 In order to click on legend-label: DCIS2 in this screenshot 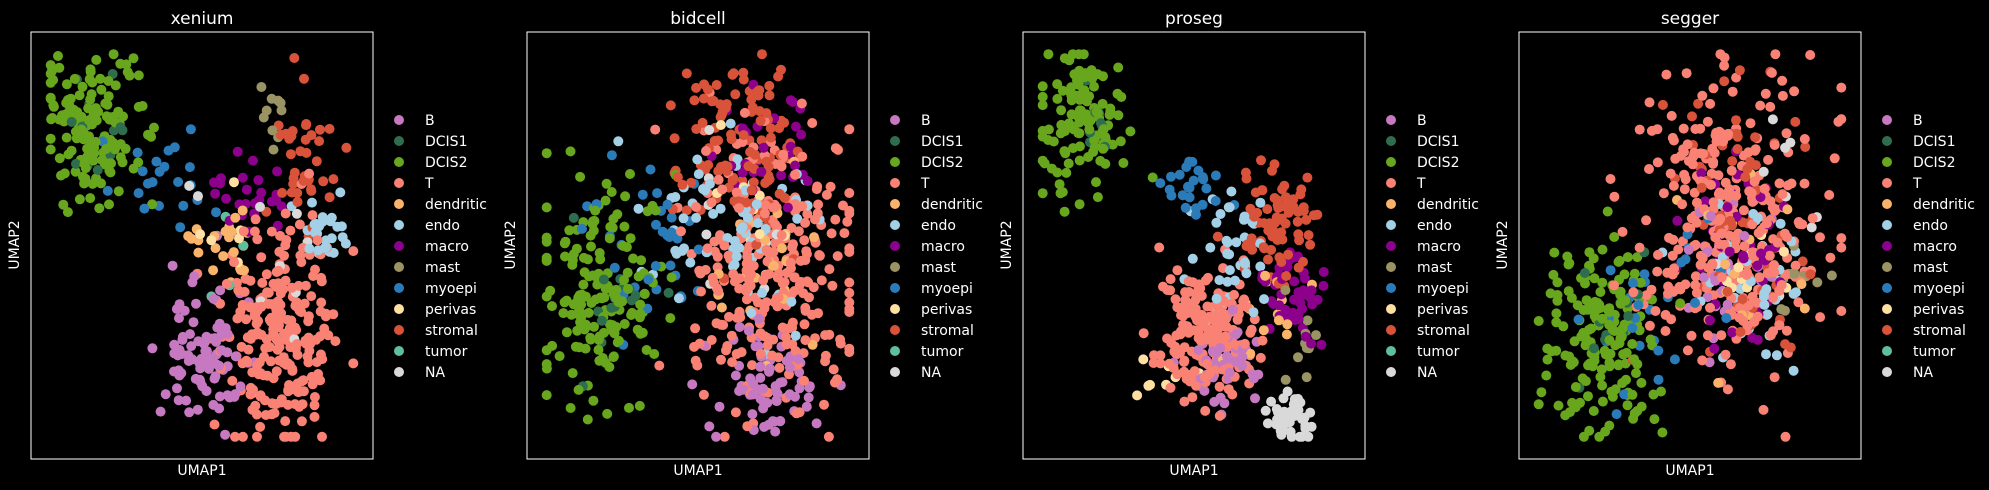, I will do `click(446, 163)`.